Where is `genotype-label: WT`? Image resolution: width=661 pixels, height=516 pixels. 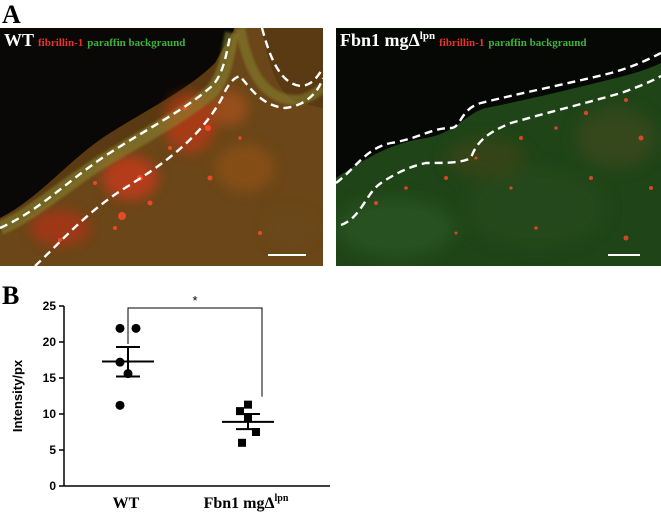
genotype-label: WT is located at coordinates (19, 40).